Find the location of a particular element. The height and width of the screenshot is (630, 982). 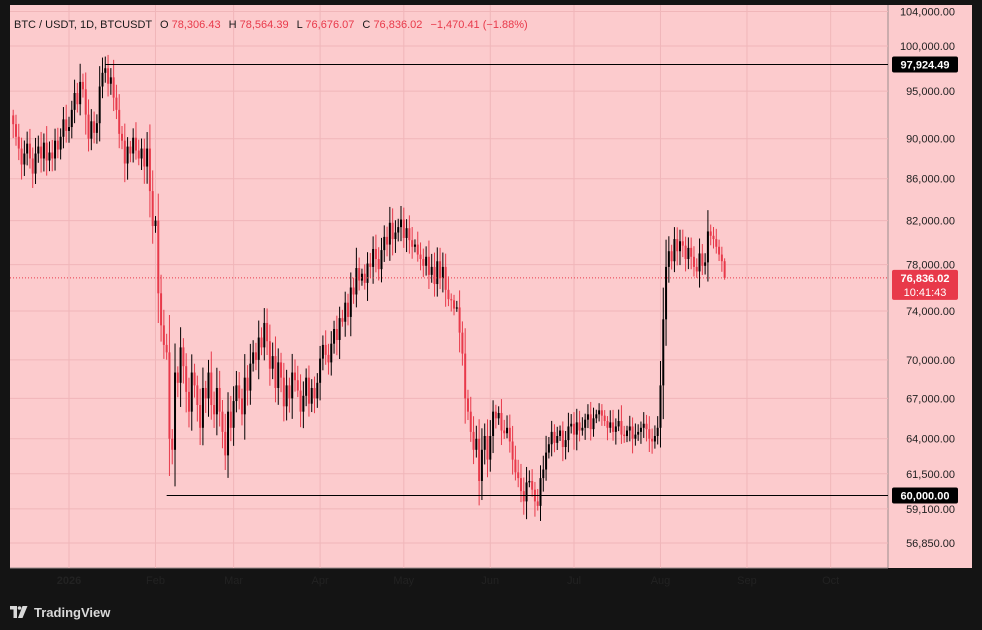

brand-name: TradingView is located at coordinates (72, 612).